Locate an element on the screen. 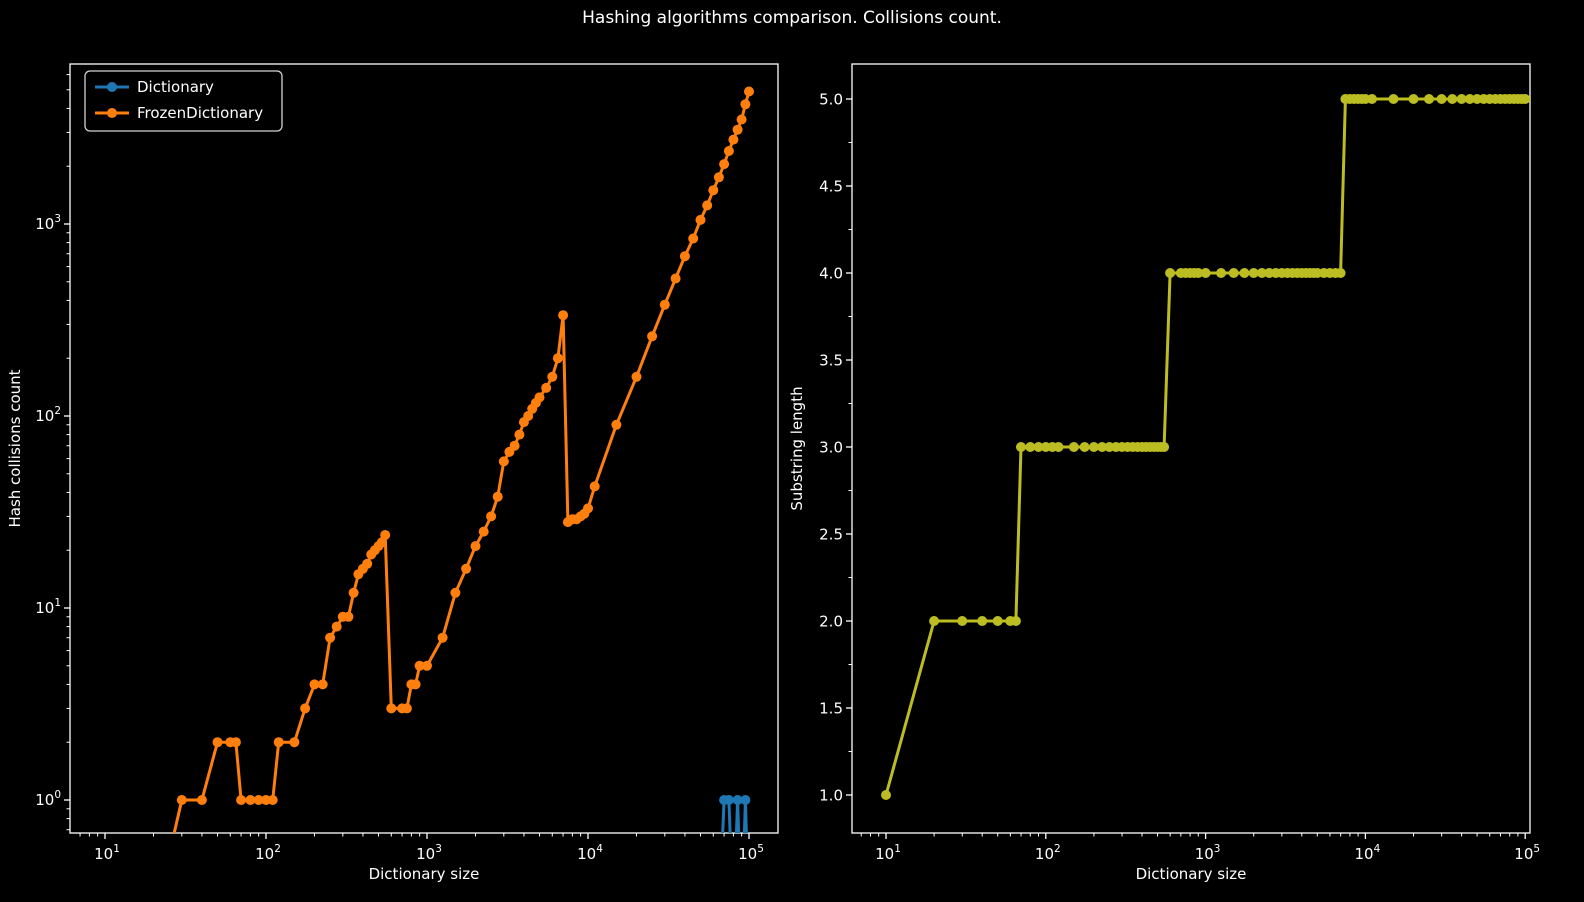  y-tick-label: 3.0 is located at coordinates (831, 448).